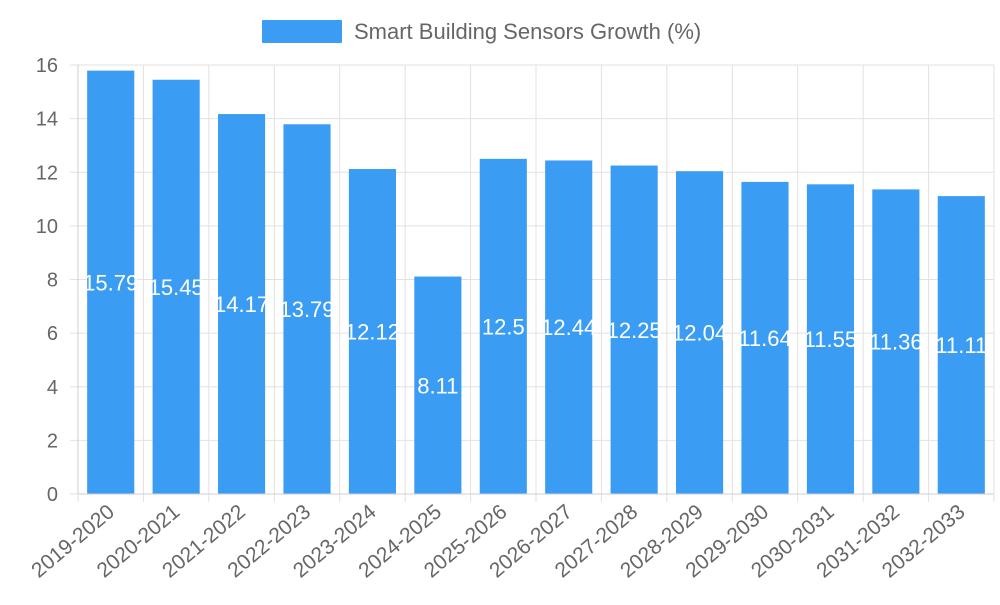 Image resolution: width=1000 pixels, height=605 pixels. I want to click on data-label: 13.79, so click(306, 309).